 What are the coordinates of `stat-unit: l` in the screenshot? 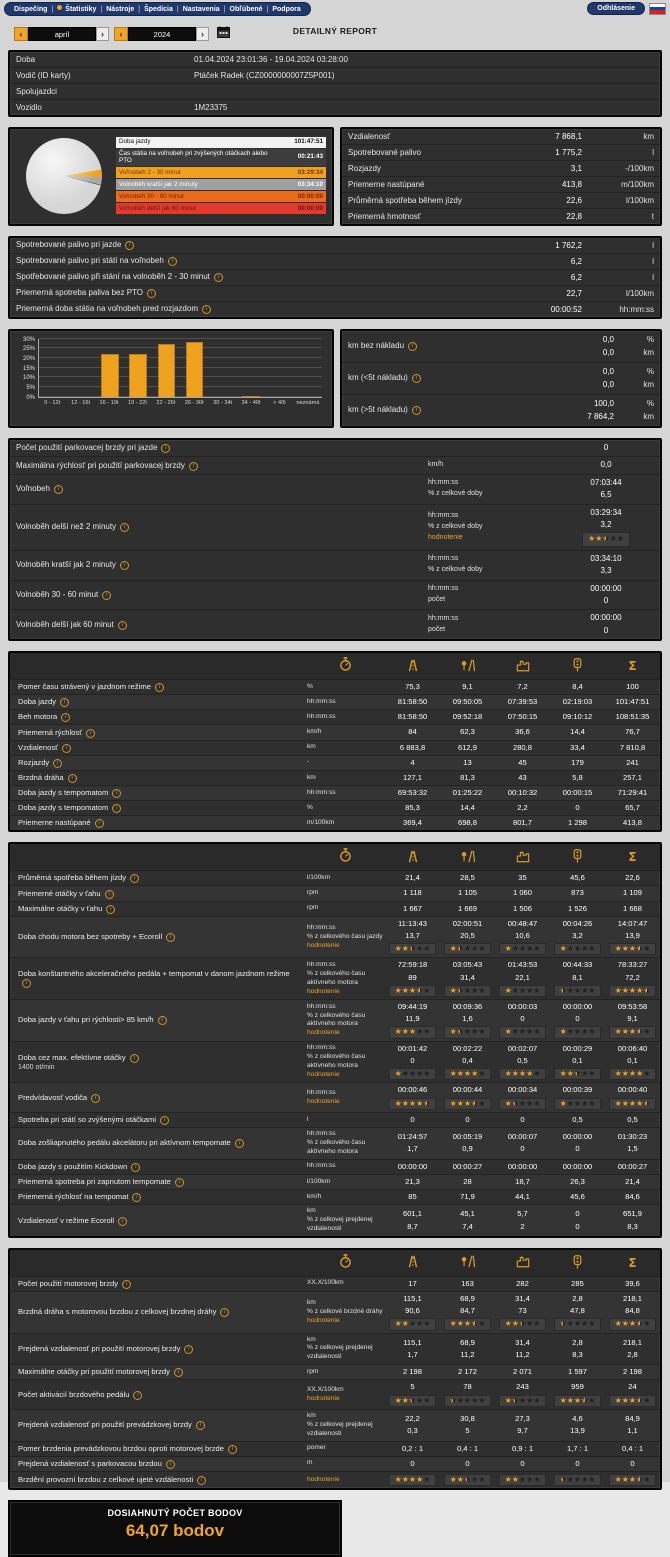 It's located at (653, 152).